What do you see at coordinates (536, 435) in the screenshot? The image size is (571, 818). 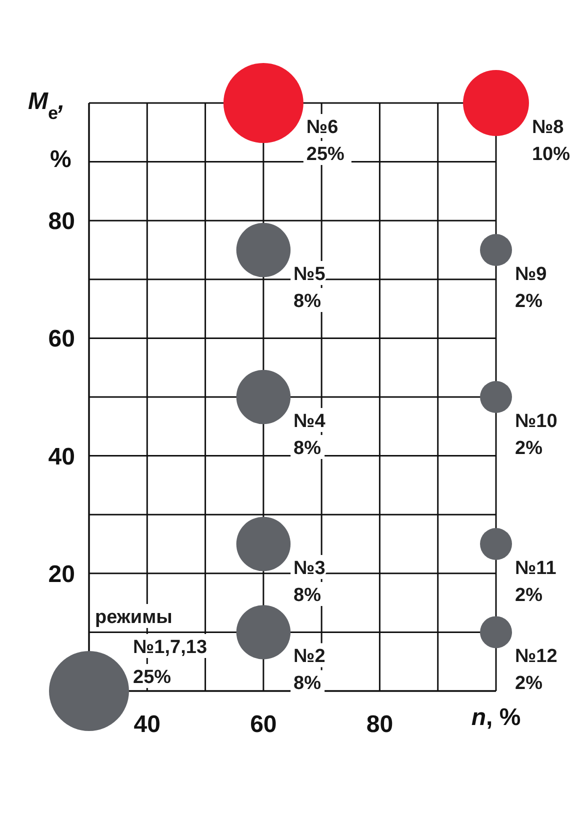 I see `data-label: №10 2%` at bounding box center [536, 435].